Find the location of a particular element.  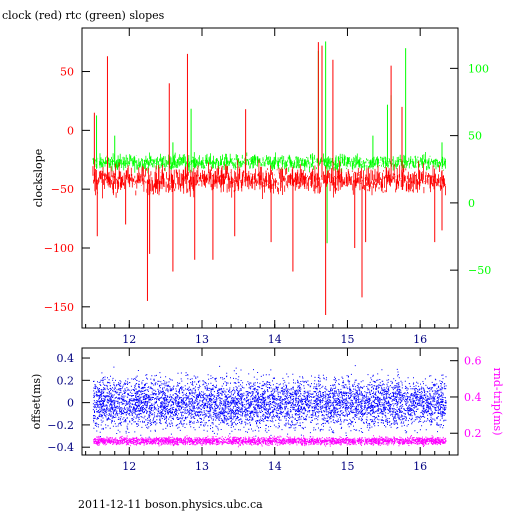

top-y-tick-label: −50 is located at coordinates (62, 189).